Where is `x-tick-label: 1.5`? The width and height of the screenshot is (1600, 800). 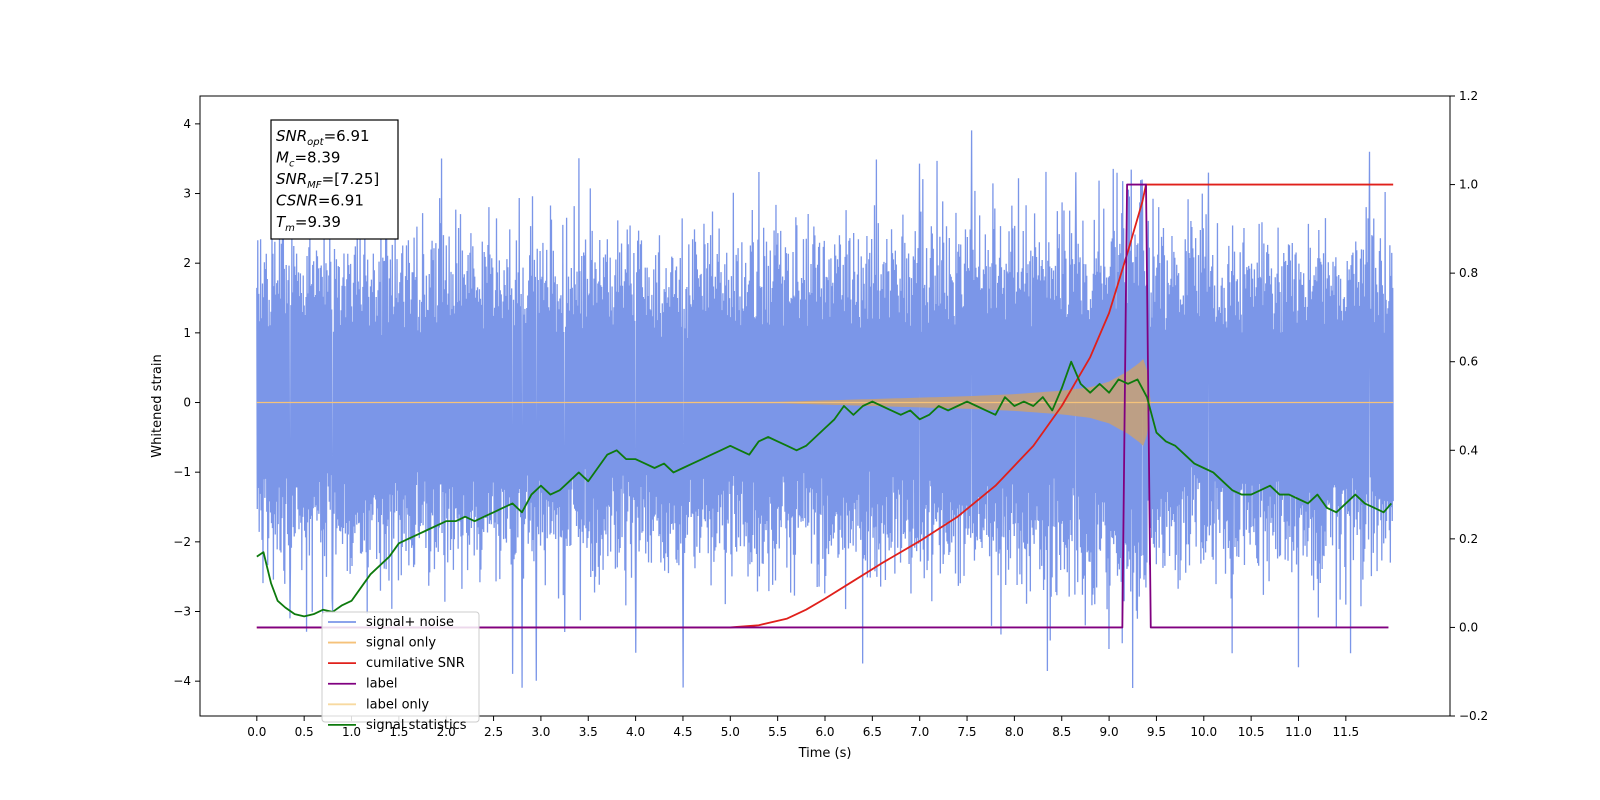 x-tick-label: 1.5 is located at coordinates (398, 732).